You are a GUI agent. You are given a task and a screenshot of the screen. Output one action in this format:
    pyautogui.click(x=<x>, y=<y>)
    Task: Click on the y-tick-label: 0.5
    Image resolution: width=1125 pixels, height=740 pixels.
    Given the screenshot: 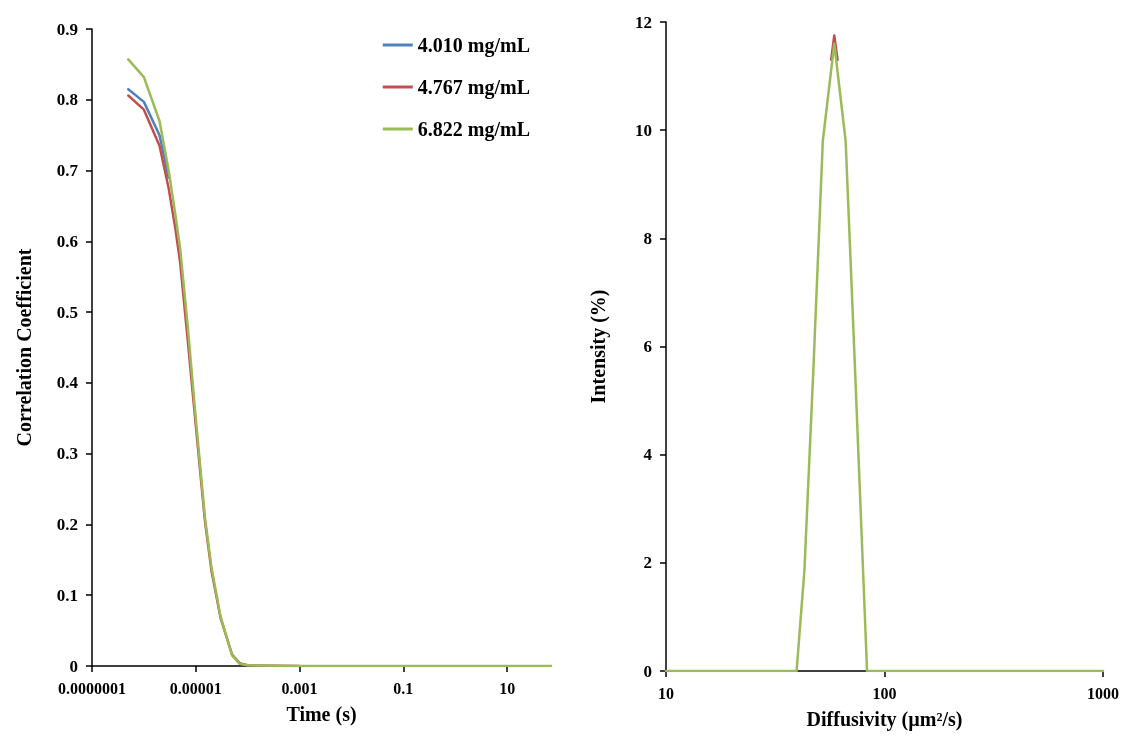 What is the action you would take?
    pyautogui.click(x=67, y=312)
    